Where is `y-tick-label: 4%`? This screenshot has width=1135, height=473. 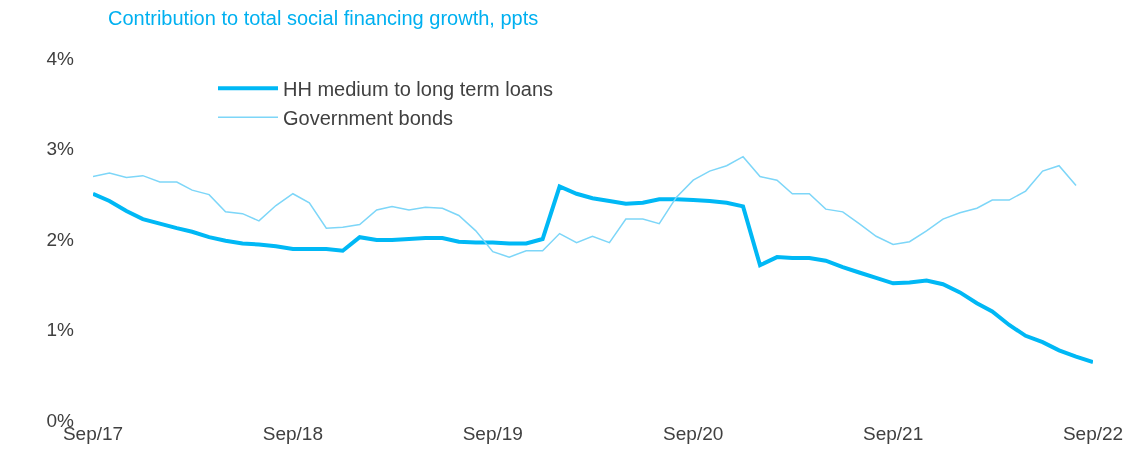 y-tick-label: 4% is located at coordinates (60, 58).